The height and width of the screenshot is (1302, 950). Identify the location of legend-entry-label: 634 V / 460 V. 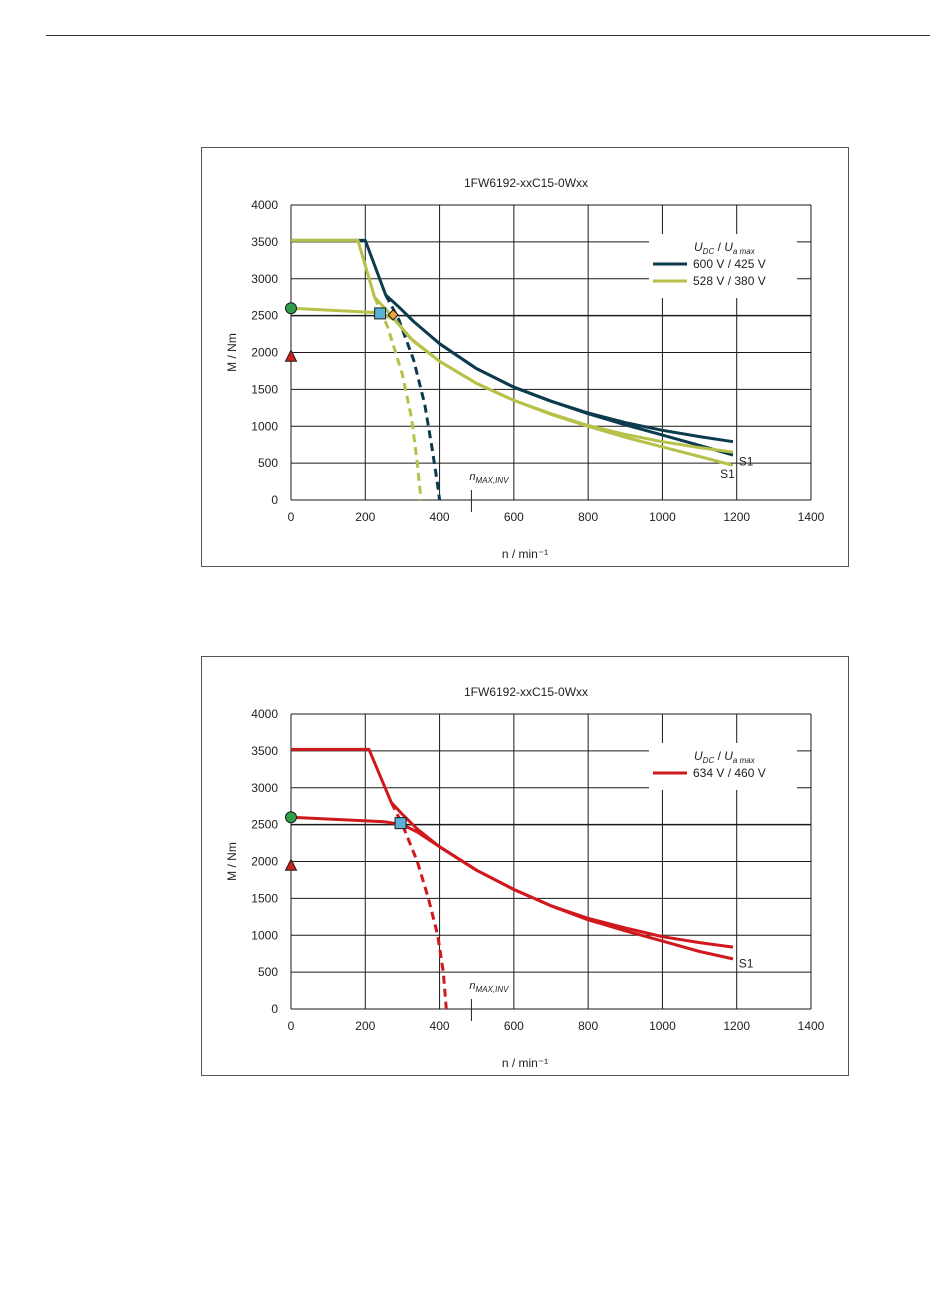
(729, 773).